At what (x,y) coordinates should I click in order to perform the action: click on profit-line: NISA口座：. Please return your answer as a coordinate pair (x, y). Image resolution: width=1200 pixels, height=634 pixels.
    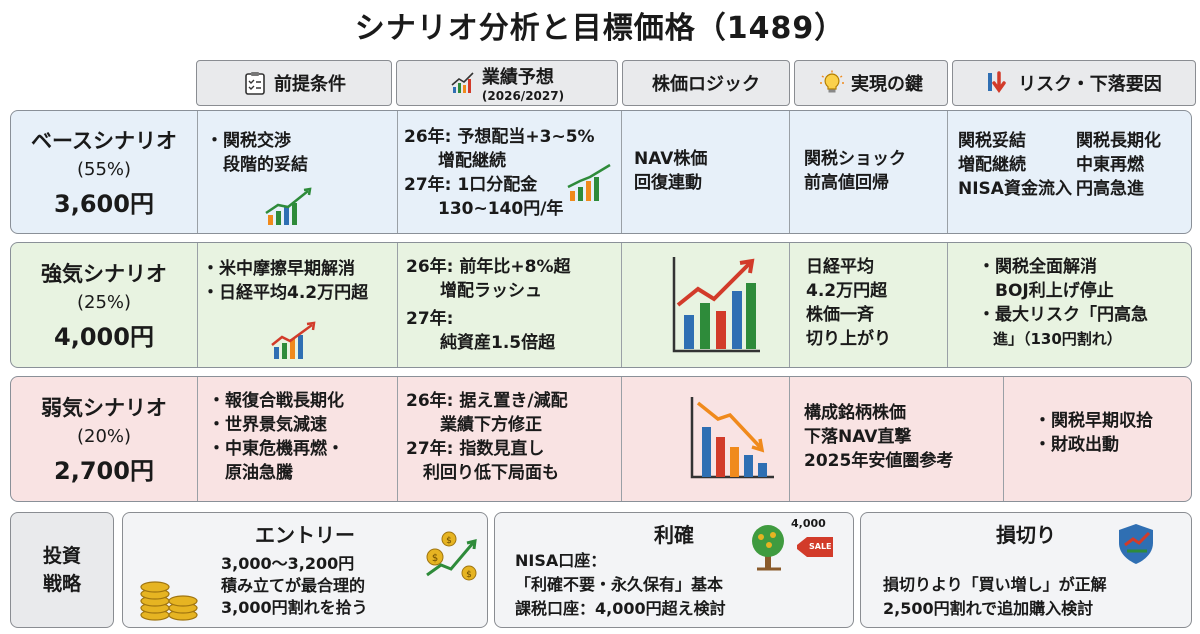
    Looking at the image, I should click on (561, 560).